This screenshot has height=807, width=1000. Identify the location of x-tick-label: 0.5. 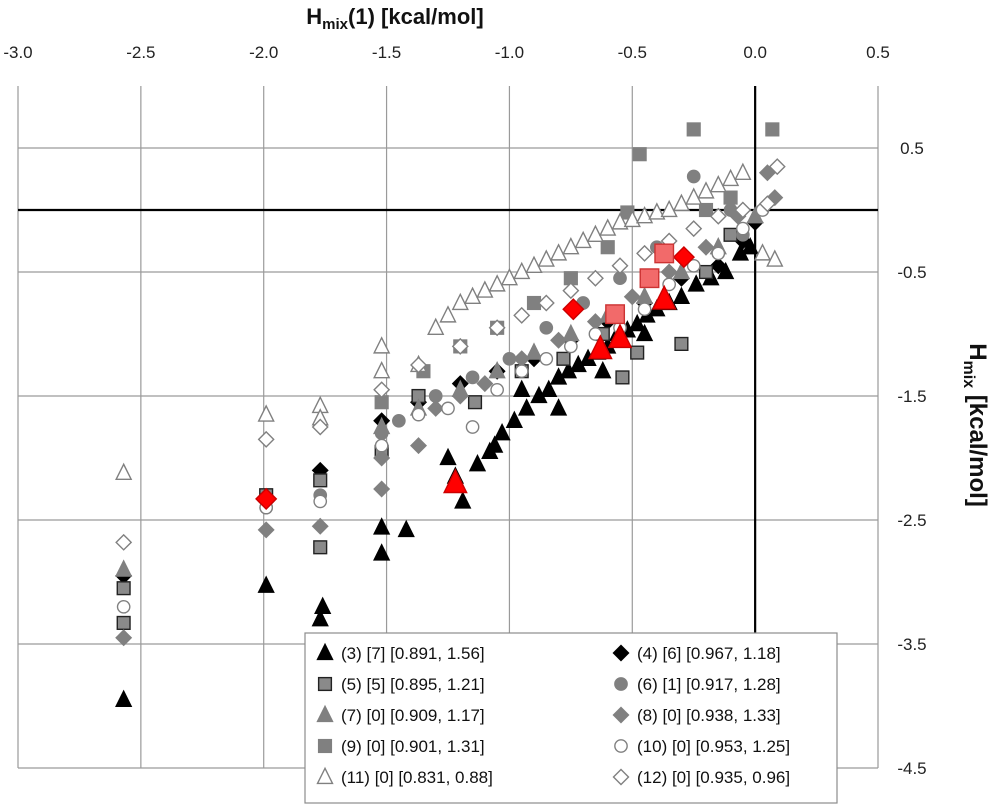
(878, 52).